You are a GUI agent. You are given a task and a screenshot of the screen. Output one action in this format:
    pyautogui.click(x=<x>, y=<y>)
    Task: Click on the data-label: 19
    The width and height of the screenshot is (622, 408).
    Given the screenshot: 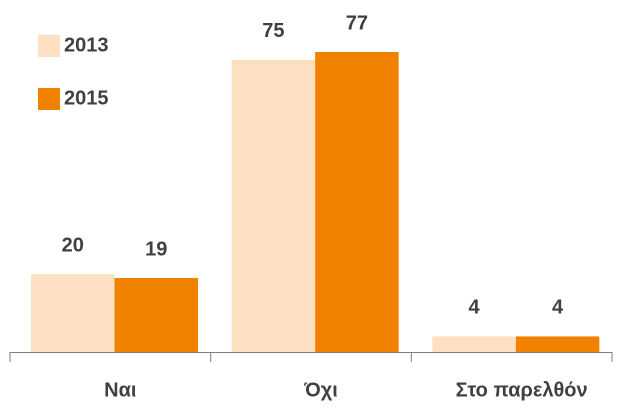 What is the action you would take?
    pyautogui.click(x=156, y=249)
    